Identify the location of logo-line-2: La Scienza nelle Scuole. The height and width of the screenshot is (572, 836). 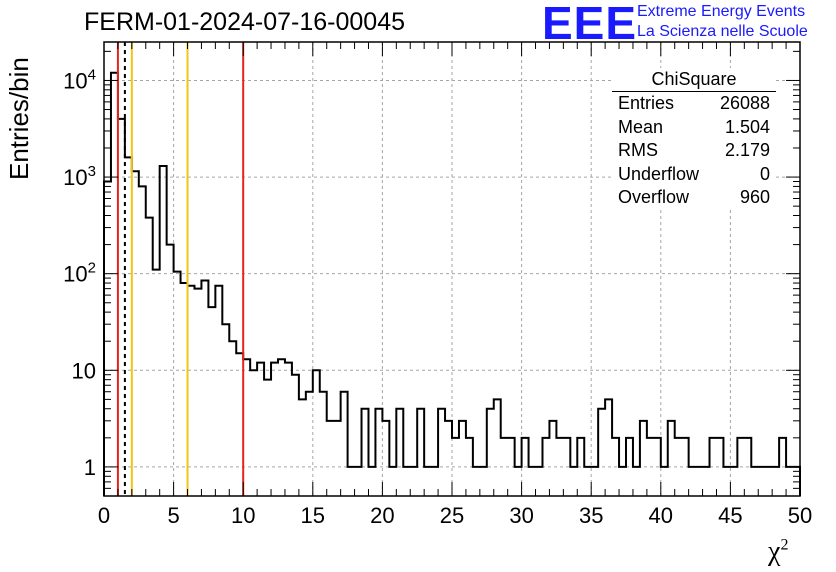
(722, 31).